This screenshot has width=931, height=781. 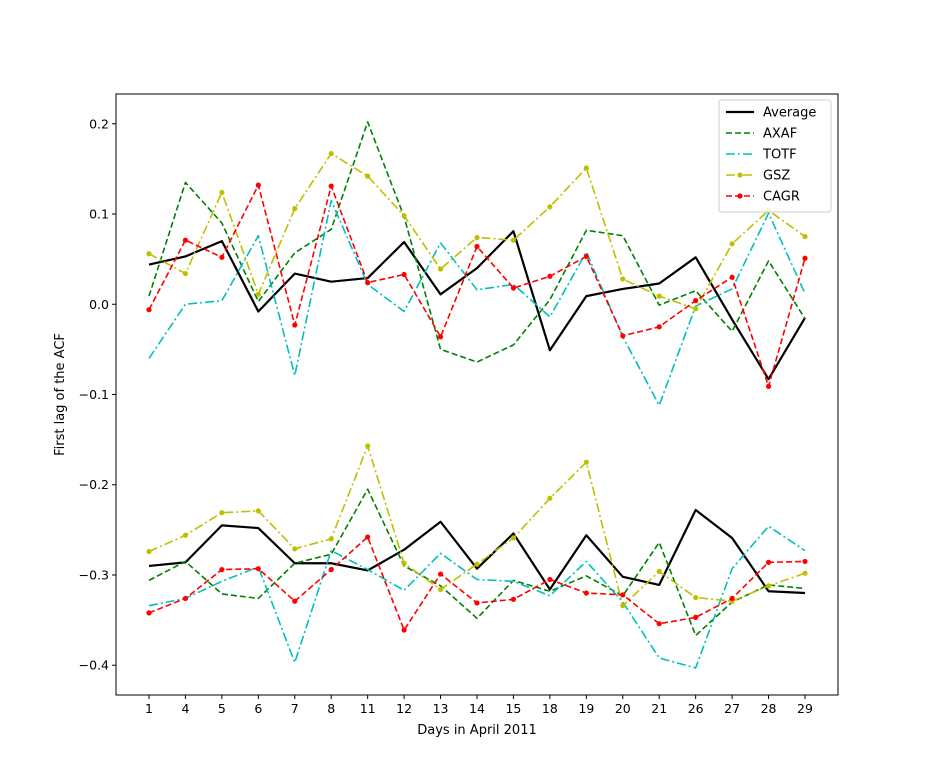 I want to click on legend-label-average: Average, so click(x=789, y=113).